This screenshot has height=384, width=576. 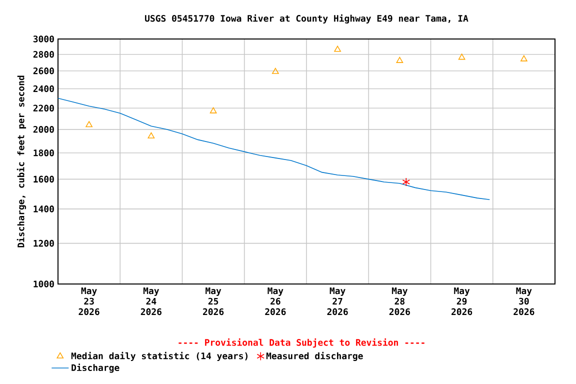 I want to click on x-tick-label: May 26 2026, so click(x=275, y=302).